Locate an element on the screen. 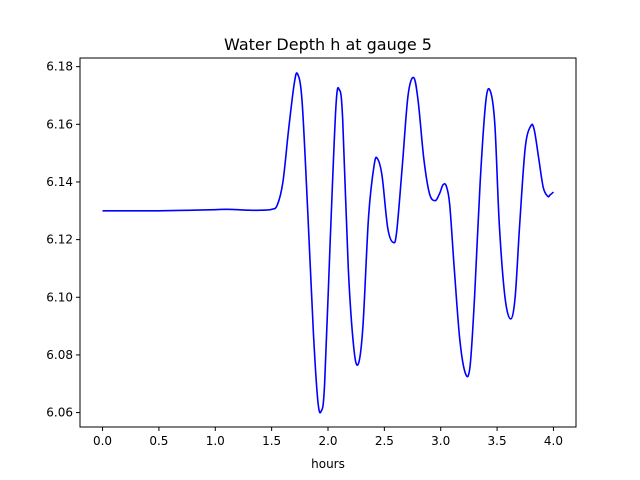  x-tick-label: 0.5 is located at coordinates (158, 441).